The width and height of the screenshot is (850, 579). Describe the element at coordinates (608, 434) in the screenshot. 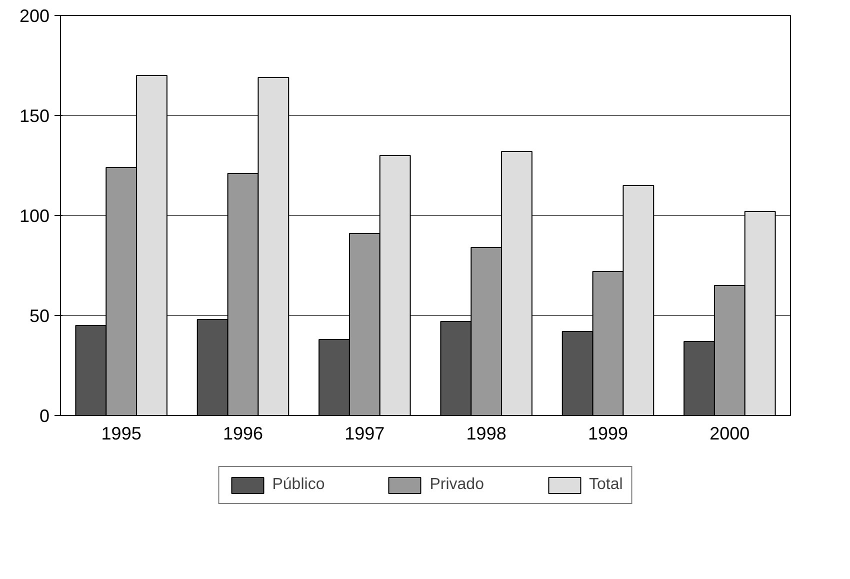

I see `x-tick-label: 1999` at that location.